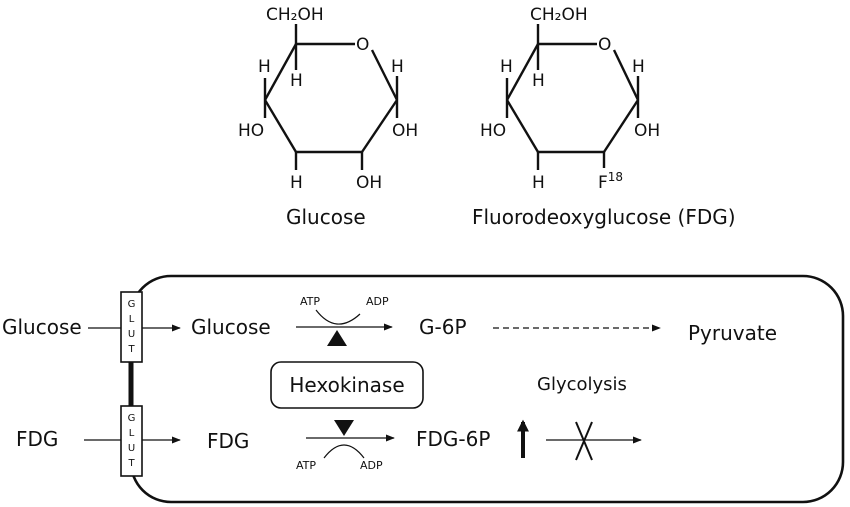  I want to click on fdg-c1-h: H, so click(638, 67).